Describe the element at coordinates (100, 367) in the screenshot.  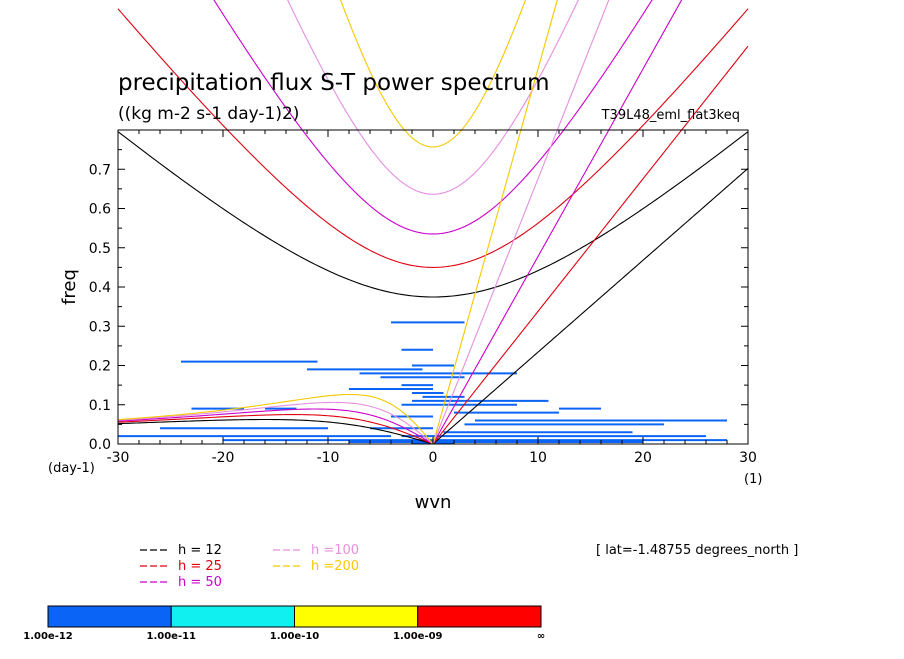
I see `y-tick-label: 0.2` at that location.